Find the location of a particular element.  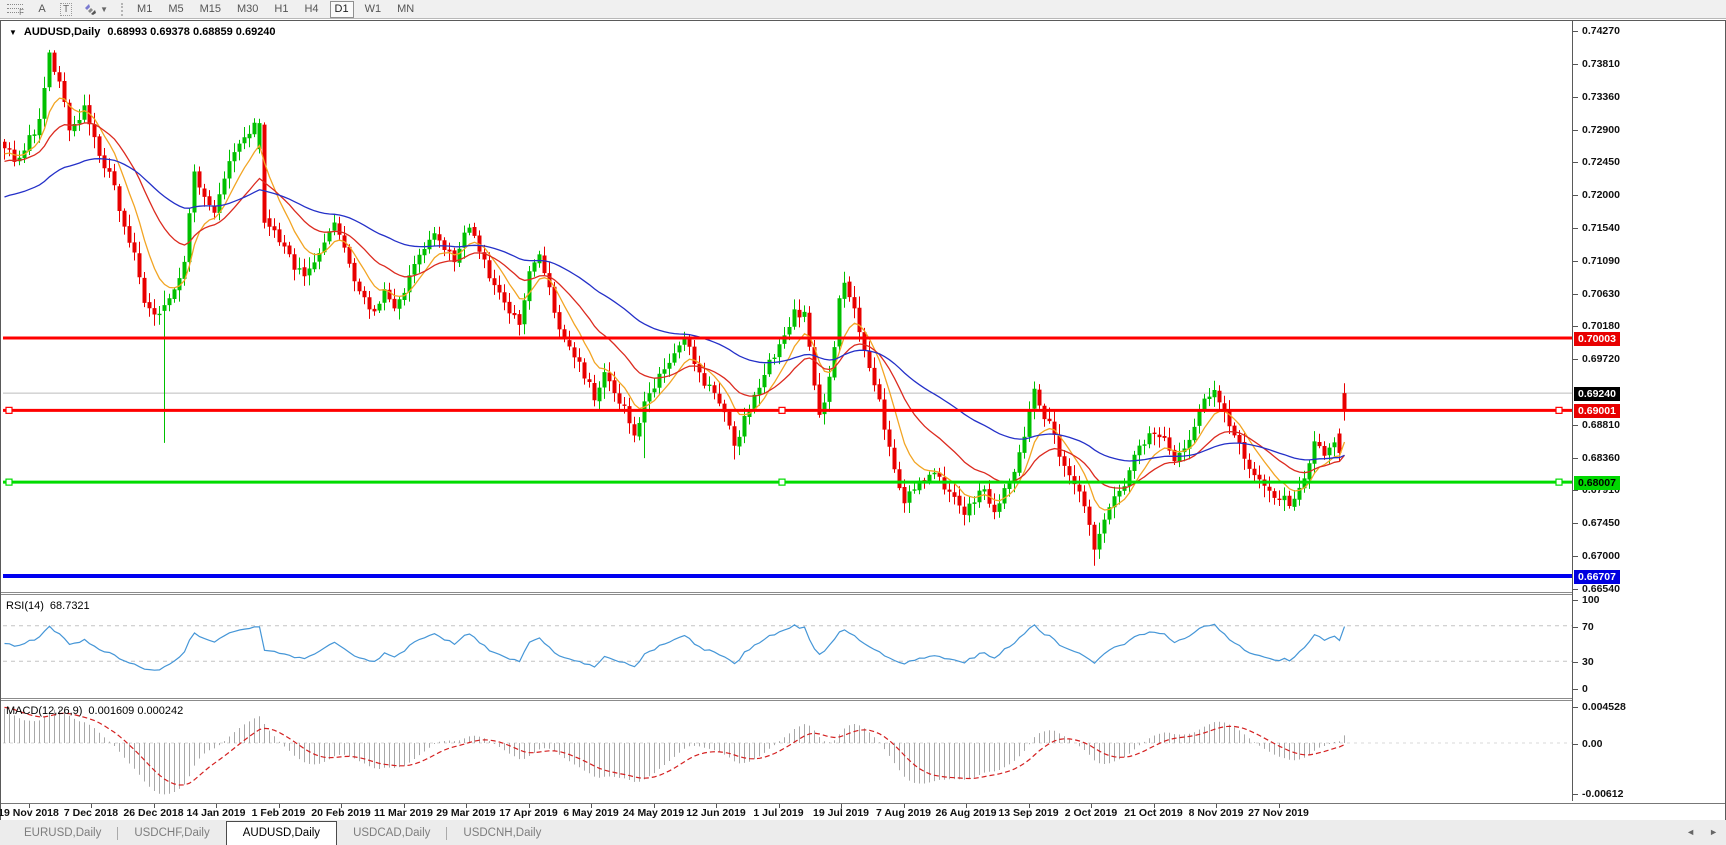

date-label: 2 Oct 2019 is located at coordinates (1091, 813).